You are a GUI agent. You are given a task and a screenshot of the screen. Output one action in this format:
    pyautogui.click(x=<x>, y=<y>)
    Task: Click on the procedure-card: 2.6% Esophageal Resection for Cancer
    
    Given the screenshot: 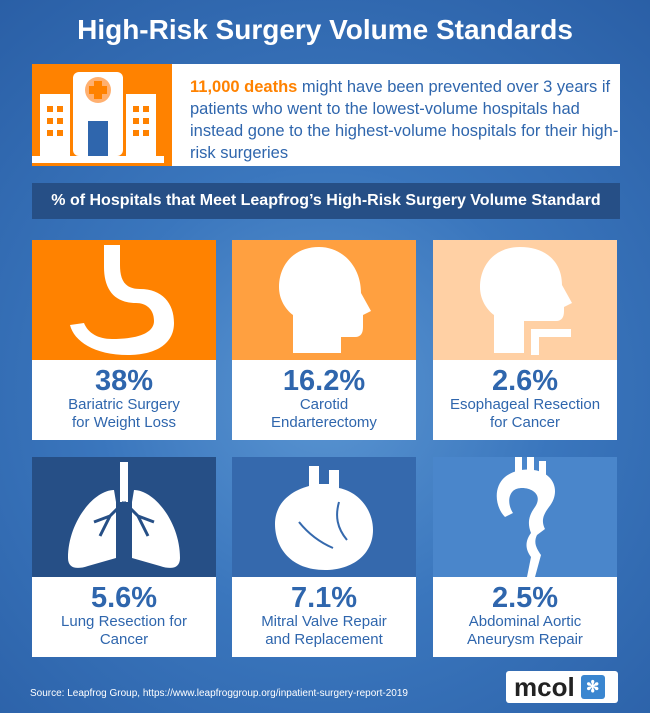 What is the action you would take?
    pyautogui.click(x=525, y=340)
    